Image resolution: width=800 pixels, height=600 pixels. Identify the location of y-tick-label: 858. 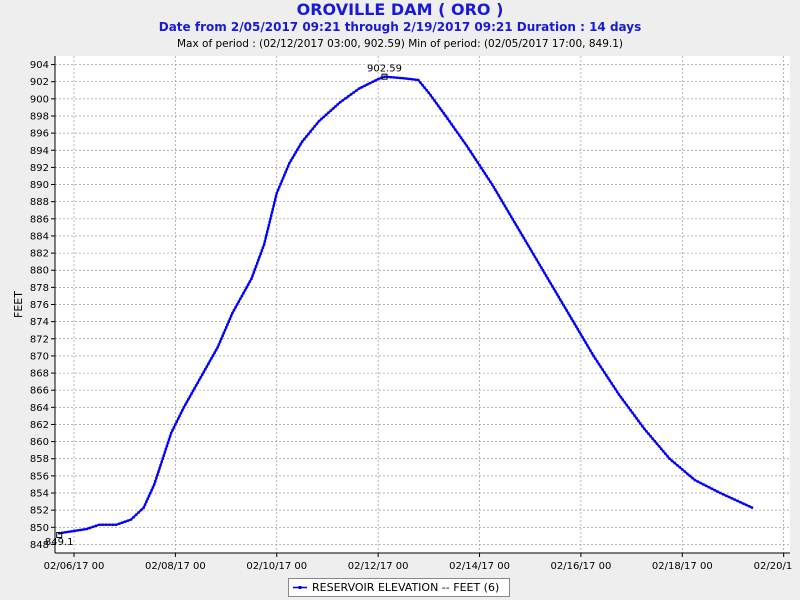
(39, 459).